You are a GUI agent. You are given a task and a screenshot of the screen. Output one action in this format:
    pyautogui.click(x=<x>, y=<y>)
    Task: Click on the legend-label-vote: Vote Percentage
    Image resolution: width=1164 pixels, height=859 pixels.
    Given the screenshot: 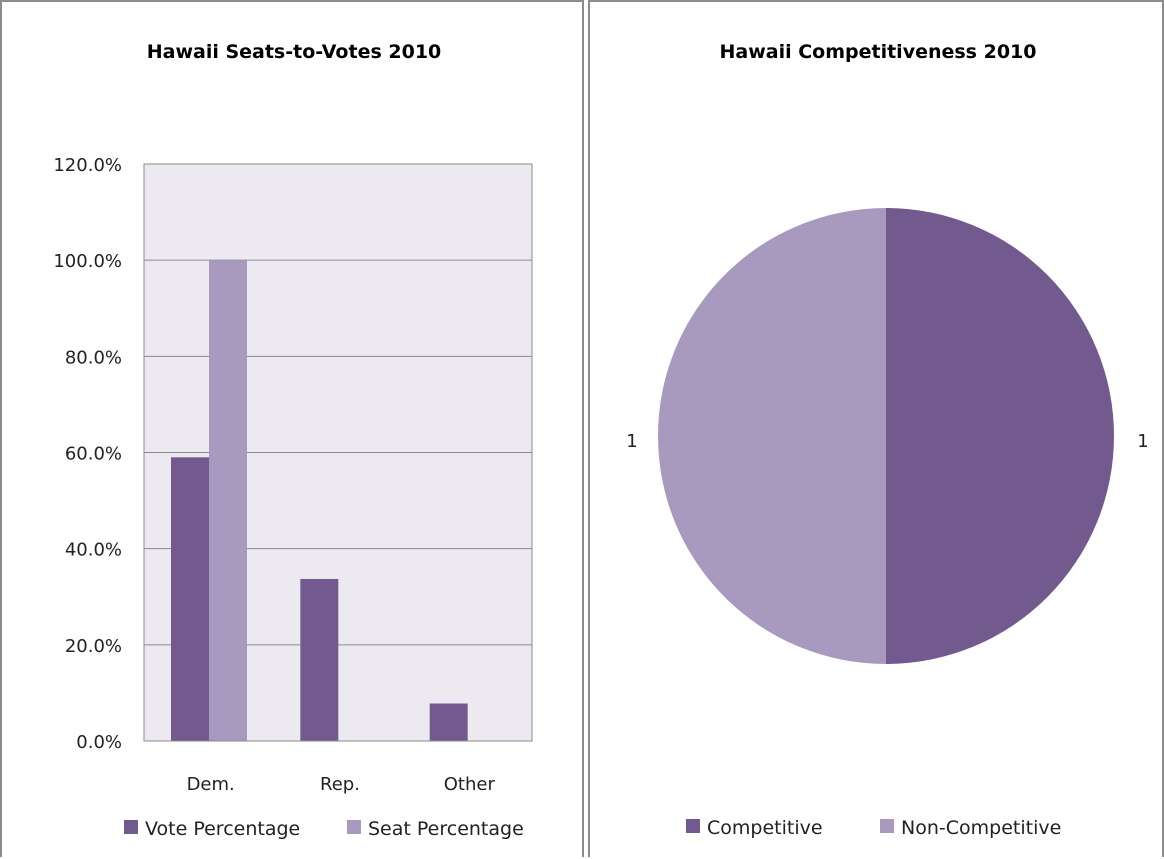 What is the action you would take?
    pyautogui.click(x=222, y=829)
    